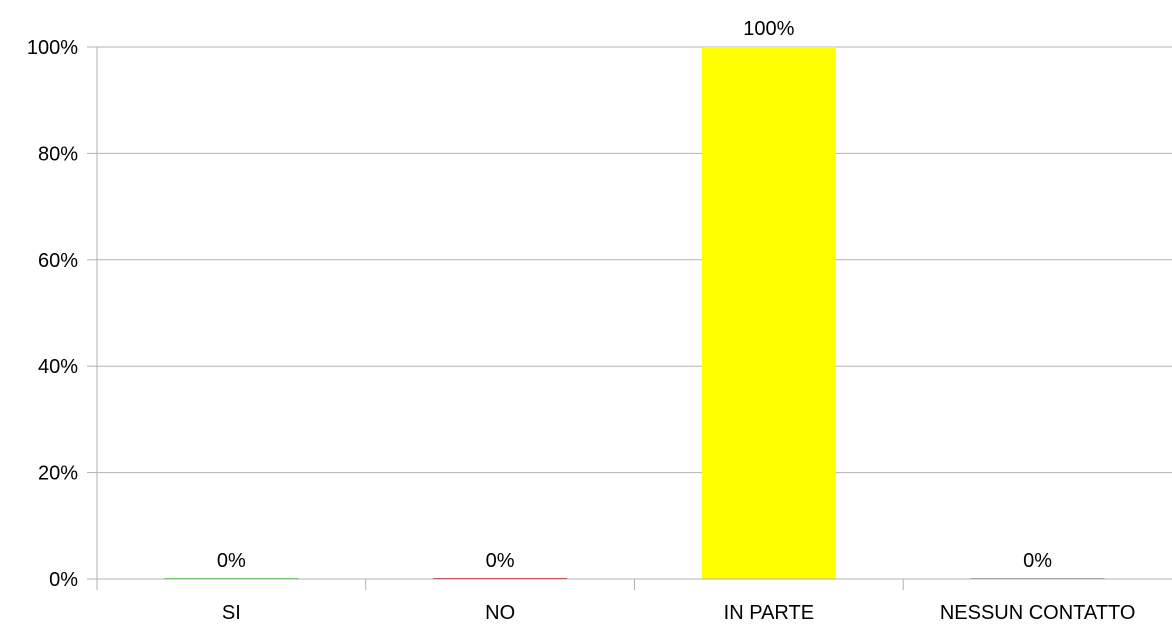  Describe the element at coordinates (769, 613) in the screenshot. I see `x-category-label: IN PARTE` at that location.